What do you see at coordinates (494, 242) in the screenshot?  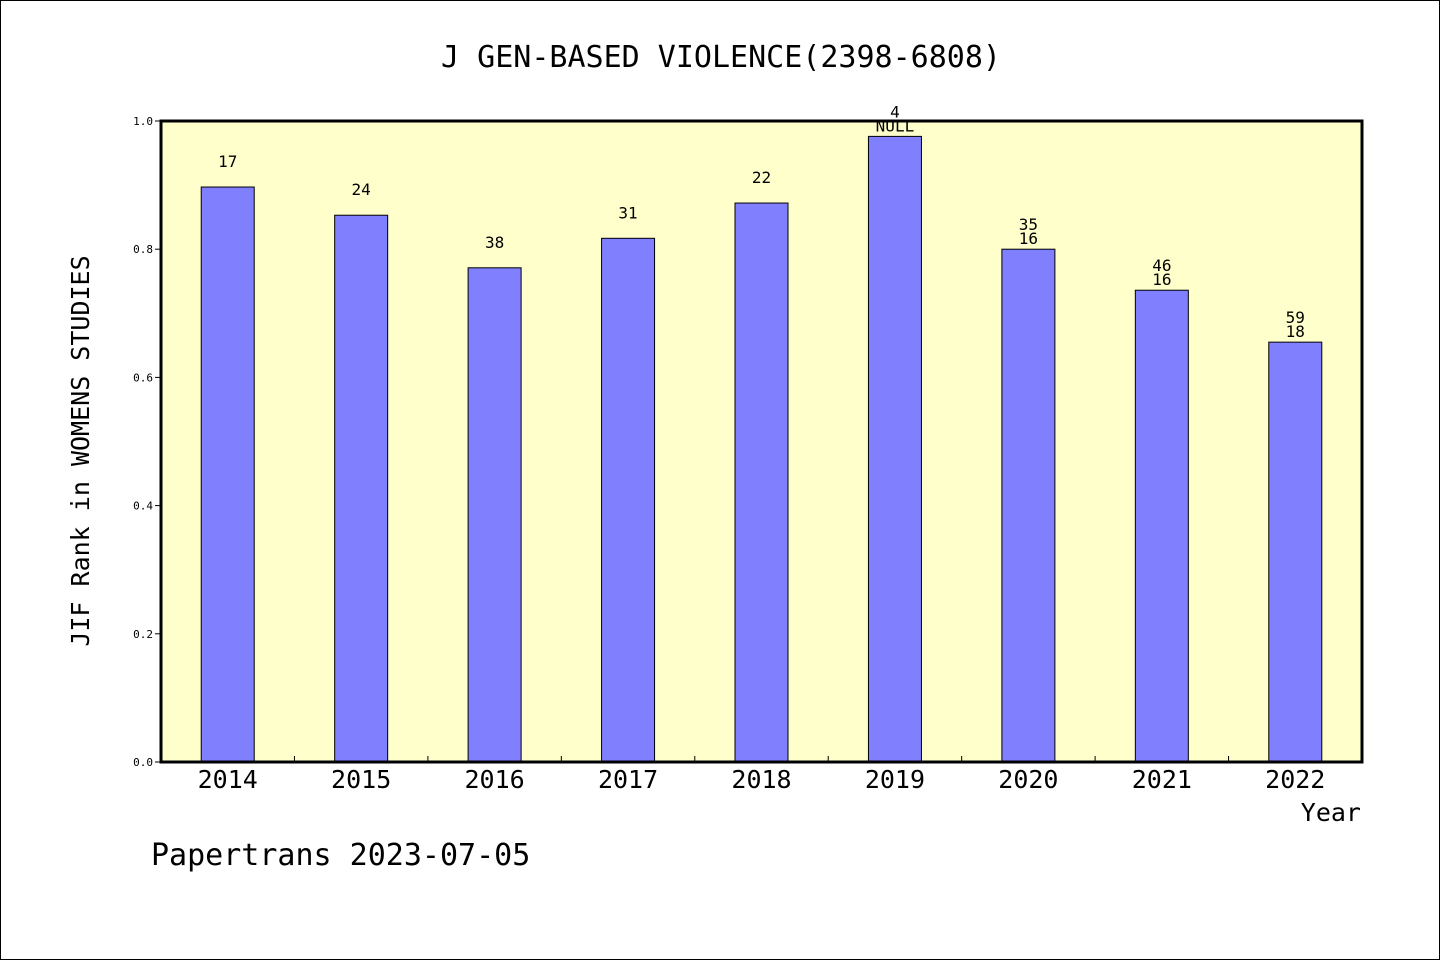 I see `bar-label-primary: 38` at bounding box center [494, 242].